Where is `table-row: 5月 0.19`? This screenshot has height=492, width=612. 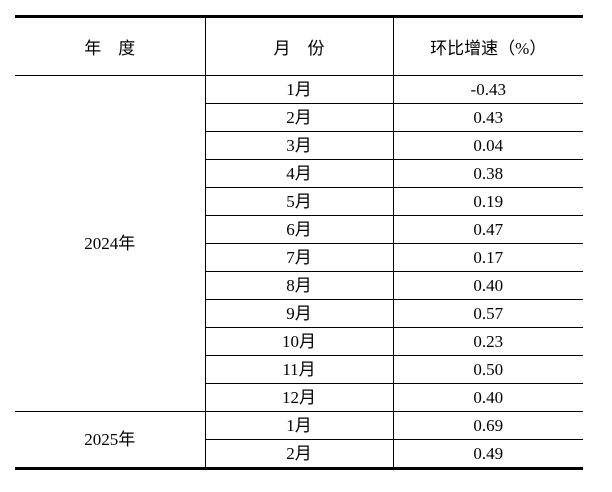 table-row: 5月 0.19 is located at coordinates (299, 201).